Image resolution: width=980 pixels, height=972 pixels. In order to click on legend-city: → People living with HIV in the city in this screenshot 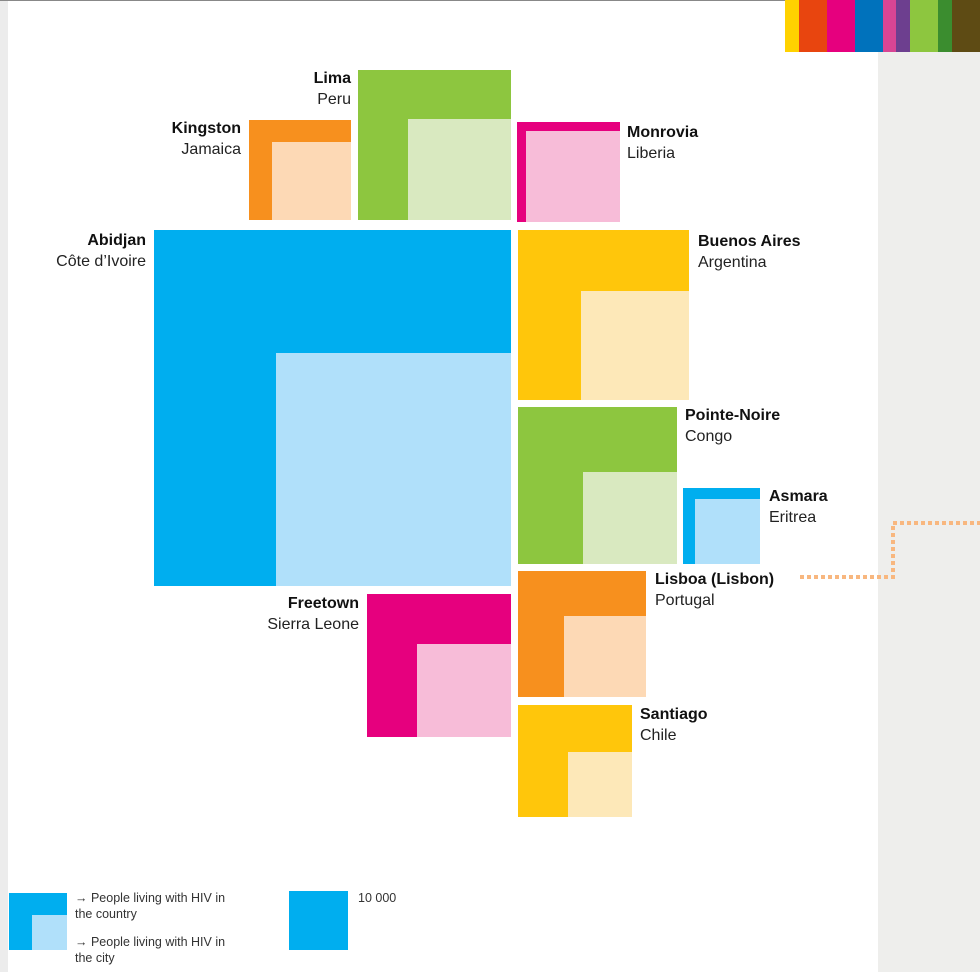, I will do `click(150, 950)`.